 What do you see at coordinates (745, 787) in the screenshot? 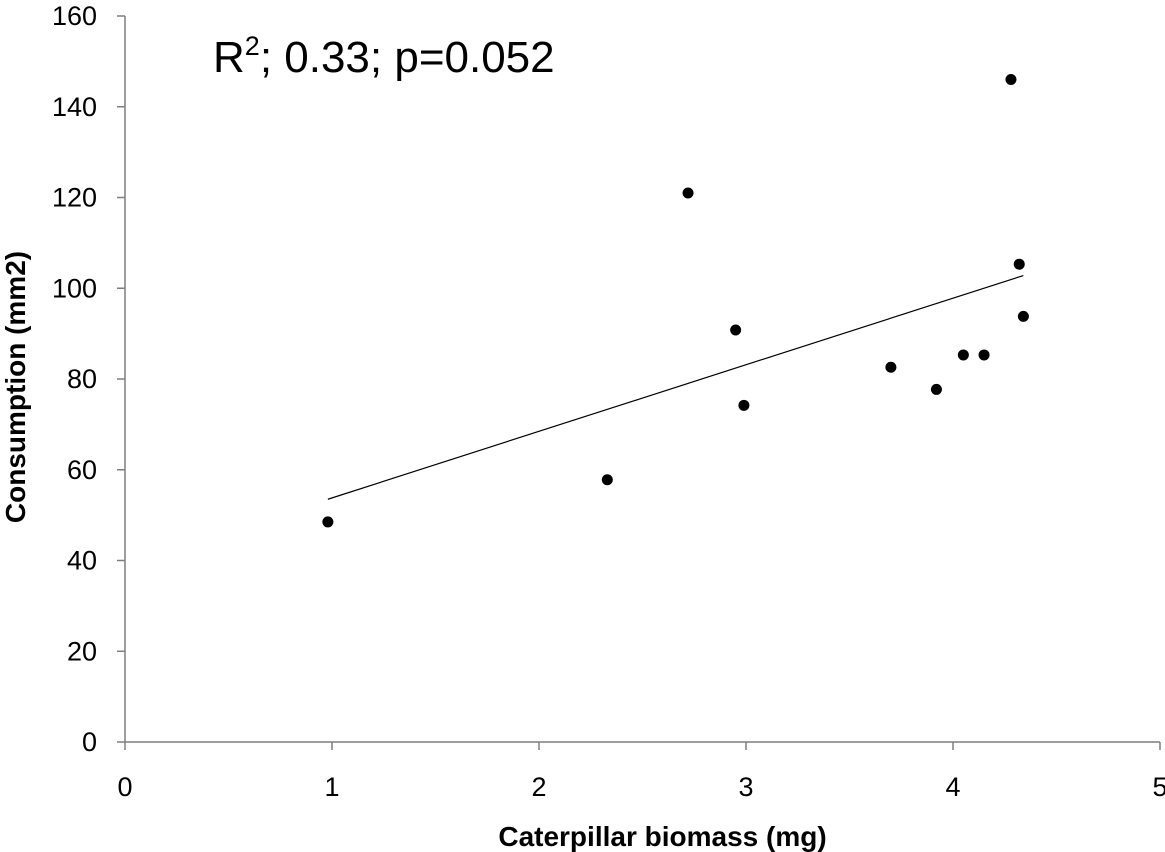
I see `x-tick-label: 3` at bounding box center [745, 787].